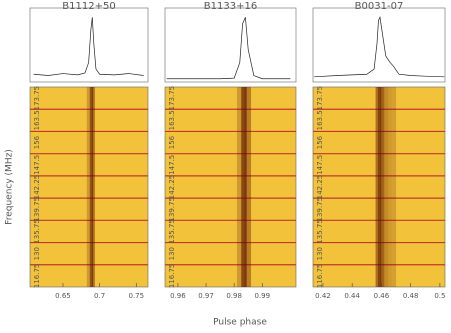  I want to click on y-axis-label: Frequency (MHz), so click(10, 187).